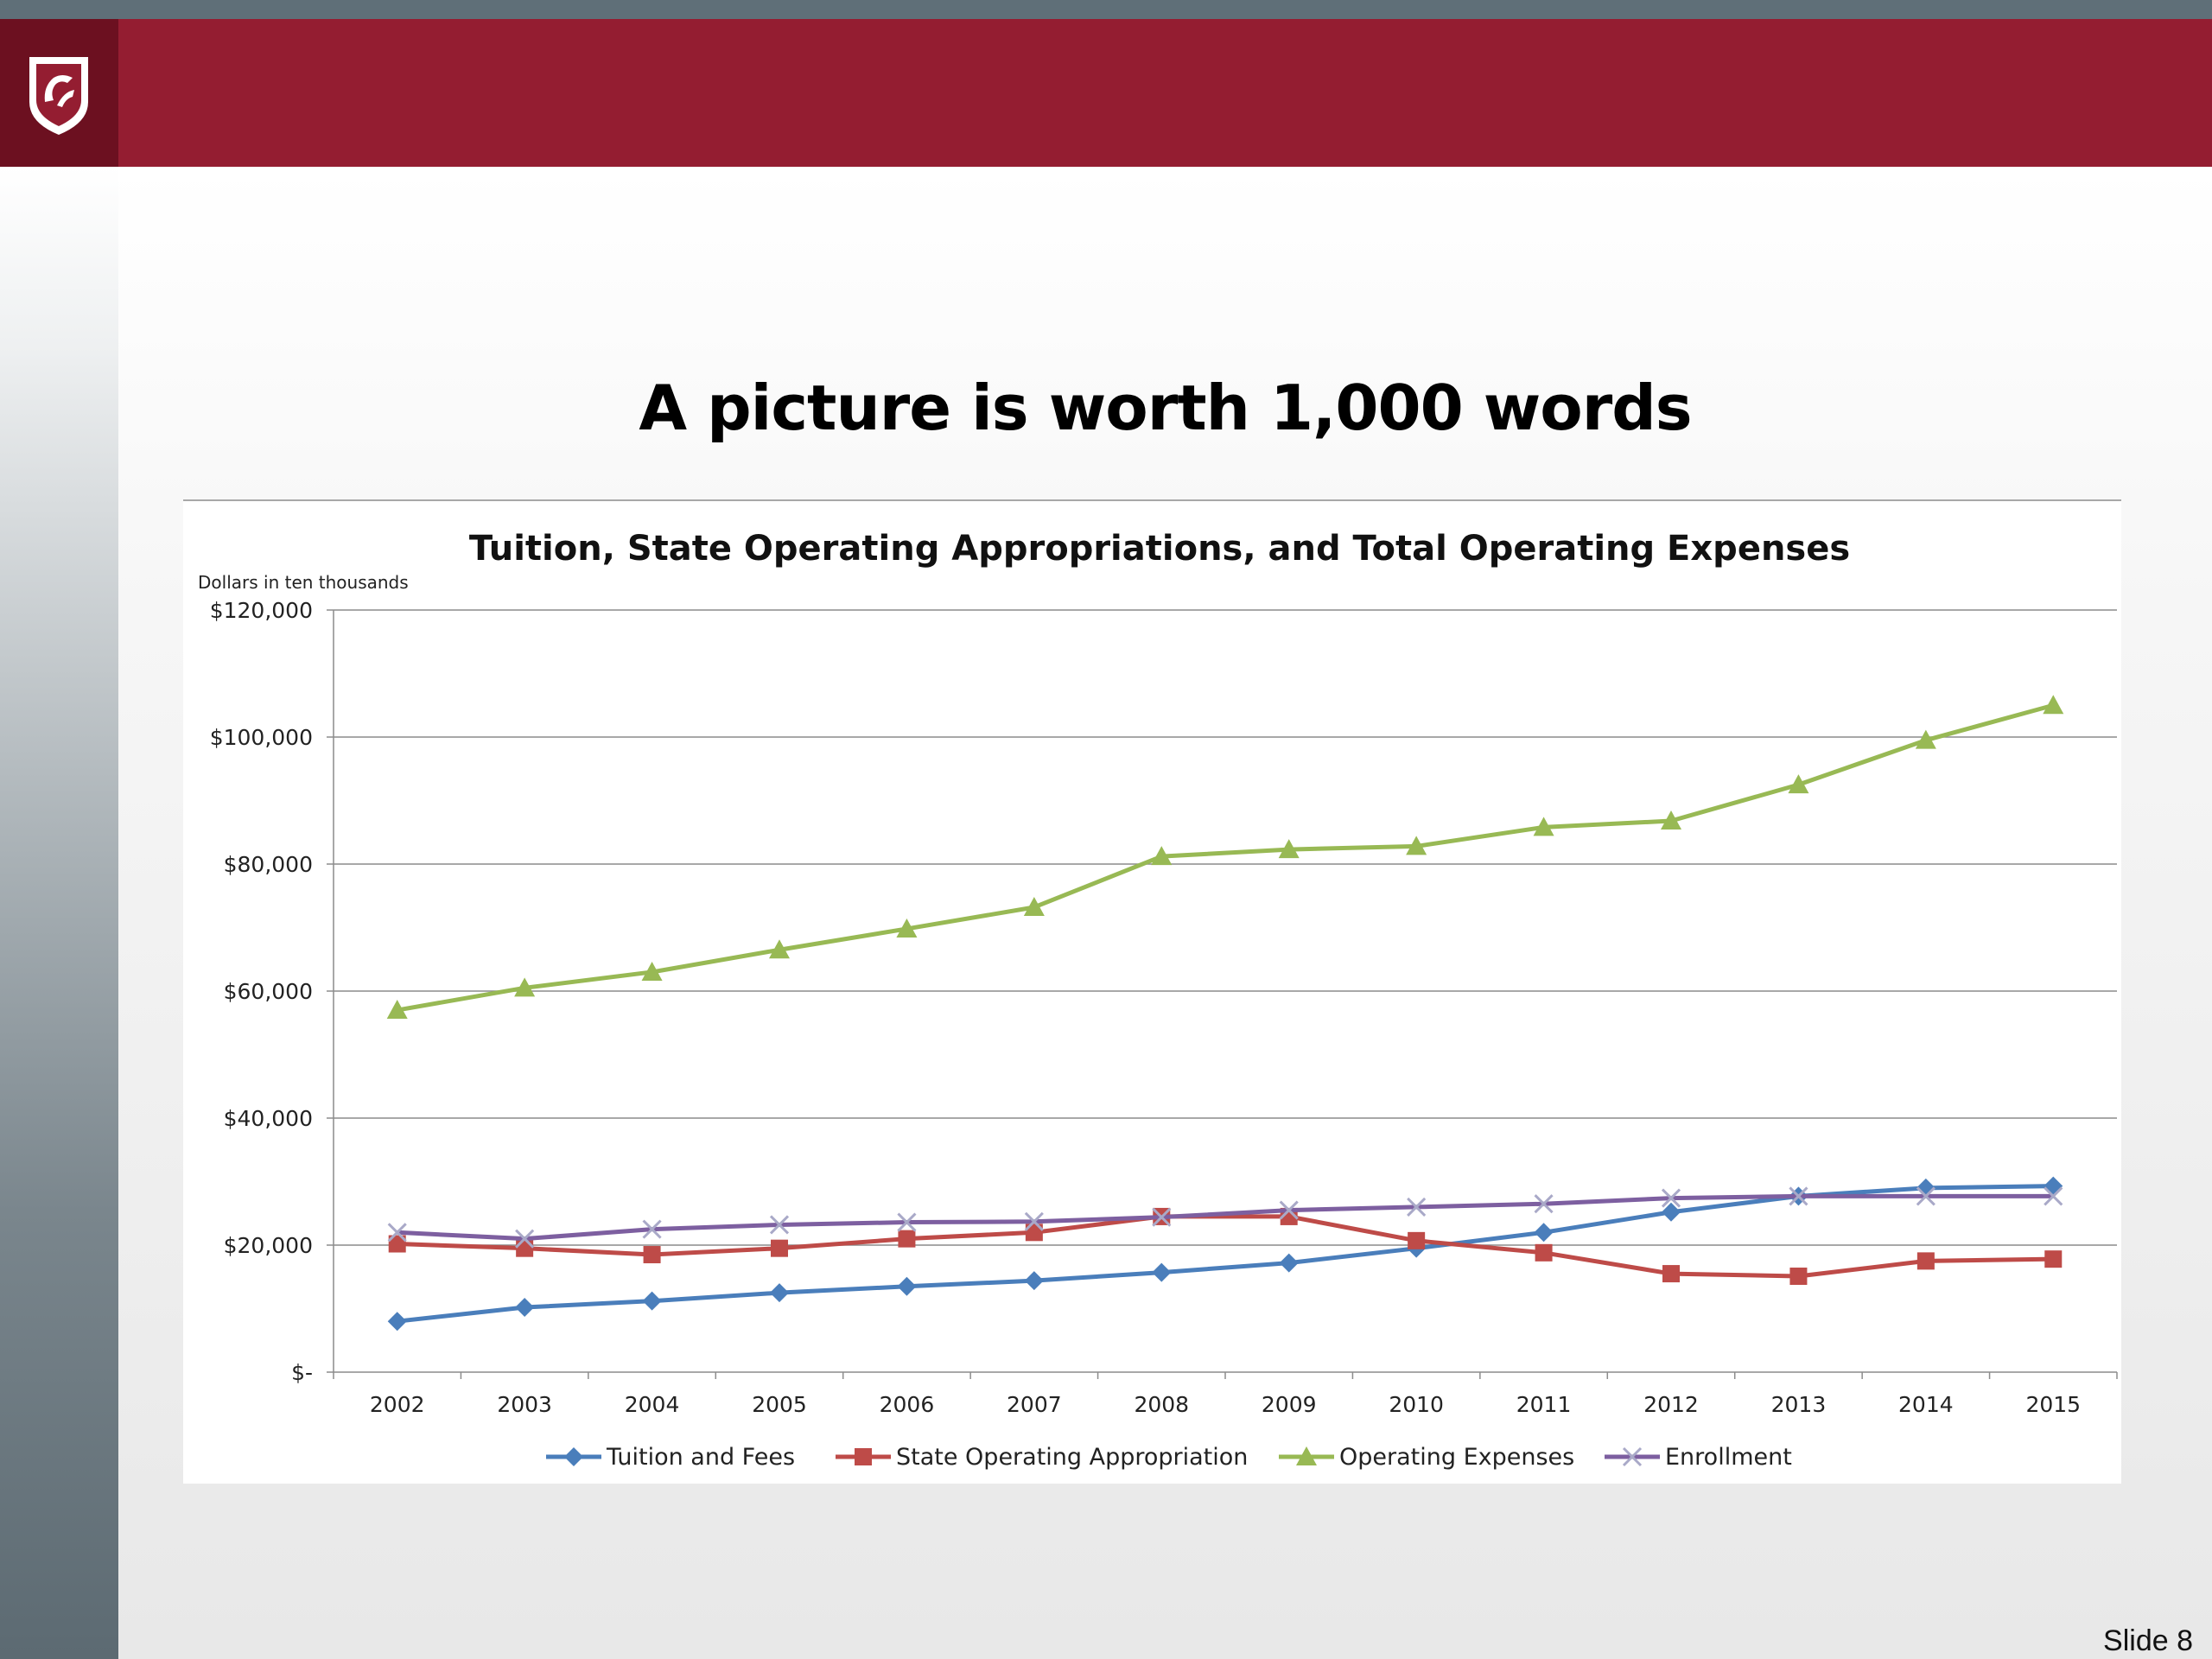 The height and width of the screenshot is (1659, 2212). I want to click on legend-item-enrollment: Enrollment, so click(1698, 1457).